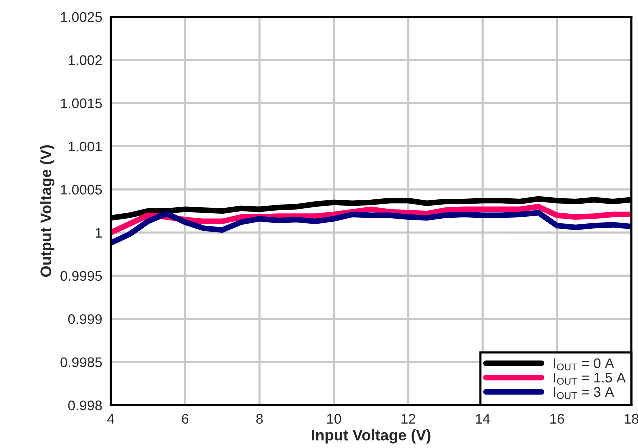 This screenshot has width=638, height=448. What do you see at coordinates (85, 61) in the screenshot?
I see `y-tick-label: 1.002` at bounding box center [85, 61].